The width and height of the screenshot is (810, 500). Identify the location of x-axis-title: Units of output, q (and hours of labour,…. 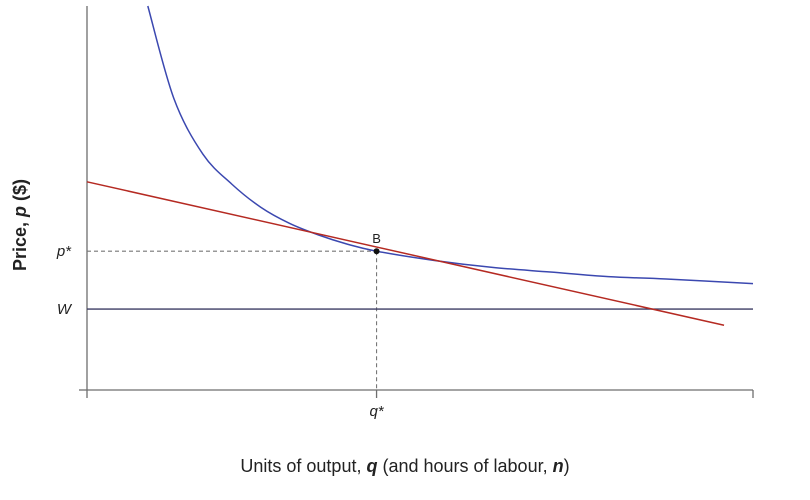
(404, 466).